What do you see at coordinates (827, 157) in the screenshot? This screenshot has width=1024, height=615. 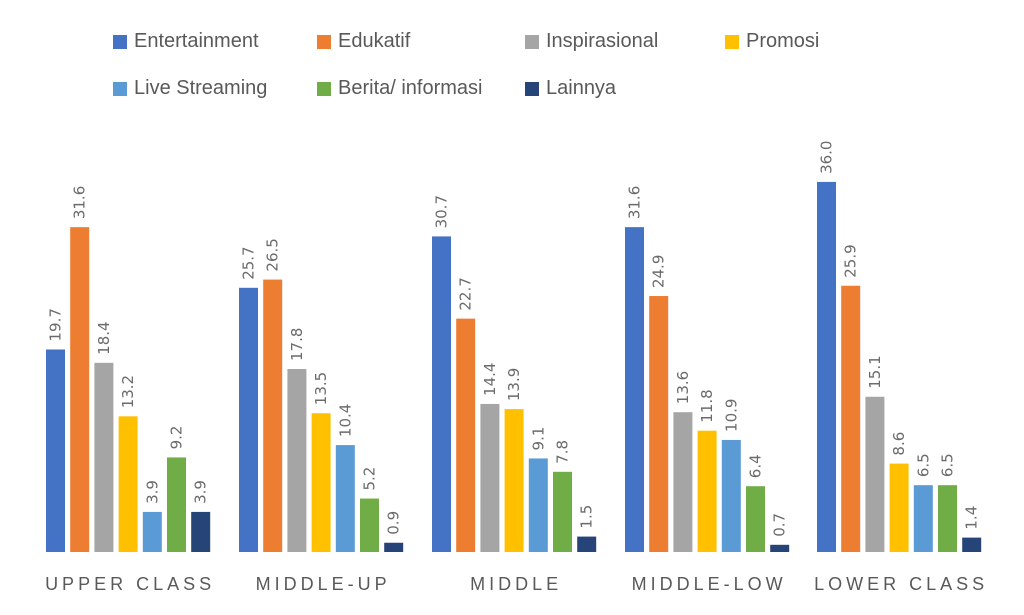 I see `data-label: 36.0` at bounding box center [827, 157].